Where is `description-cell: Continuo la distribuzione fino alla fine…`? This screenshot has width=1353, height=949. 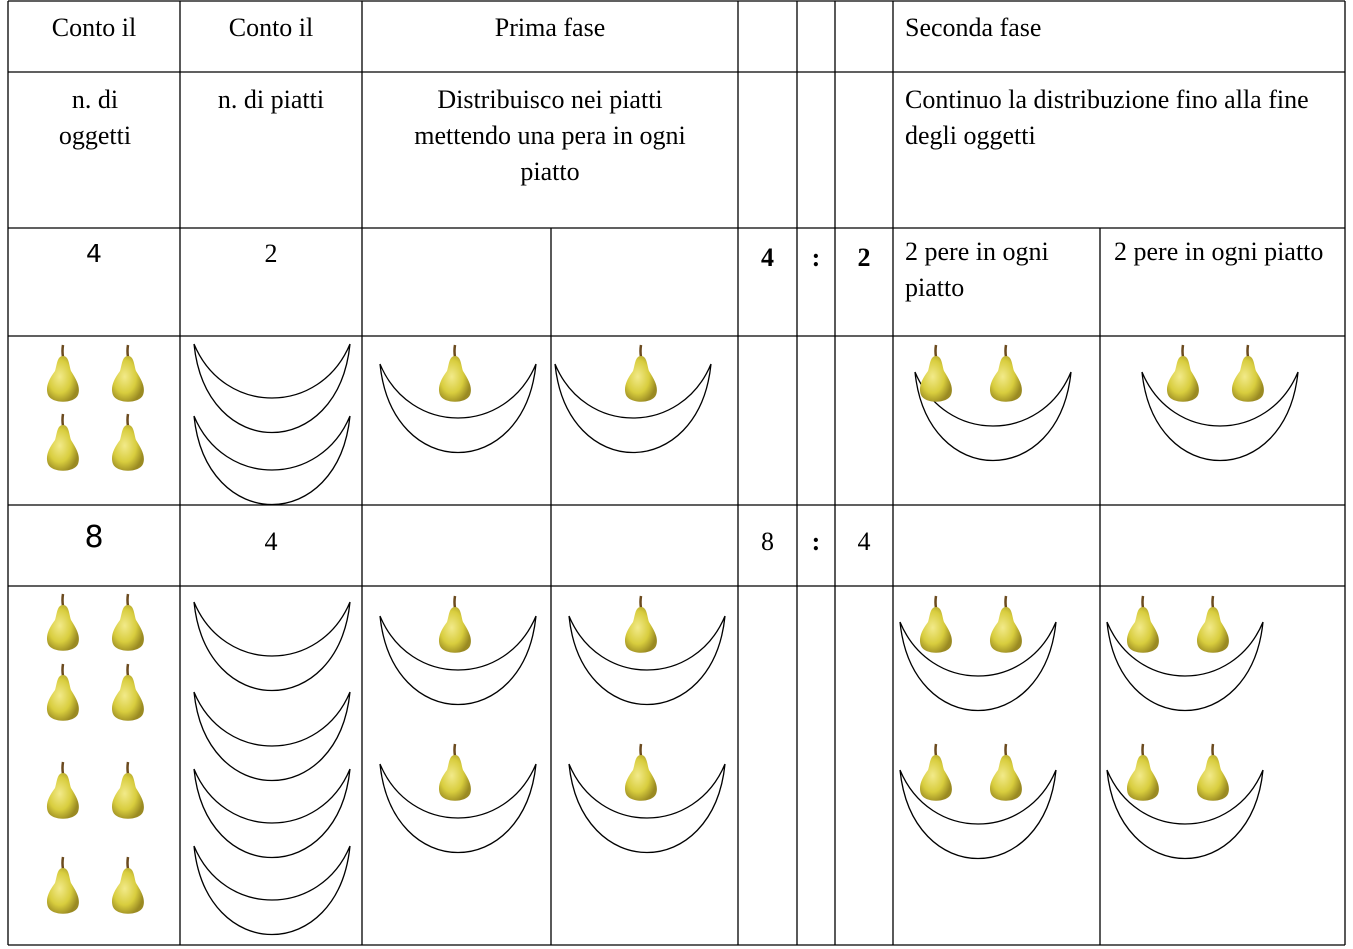 description-cell: Continuo la distribuzione fino alla fine… is located at coordinates (1107, 117).